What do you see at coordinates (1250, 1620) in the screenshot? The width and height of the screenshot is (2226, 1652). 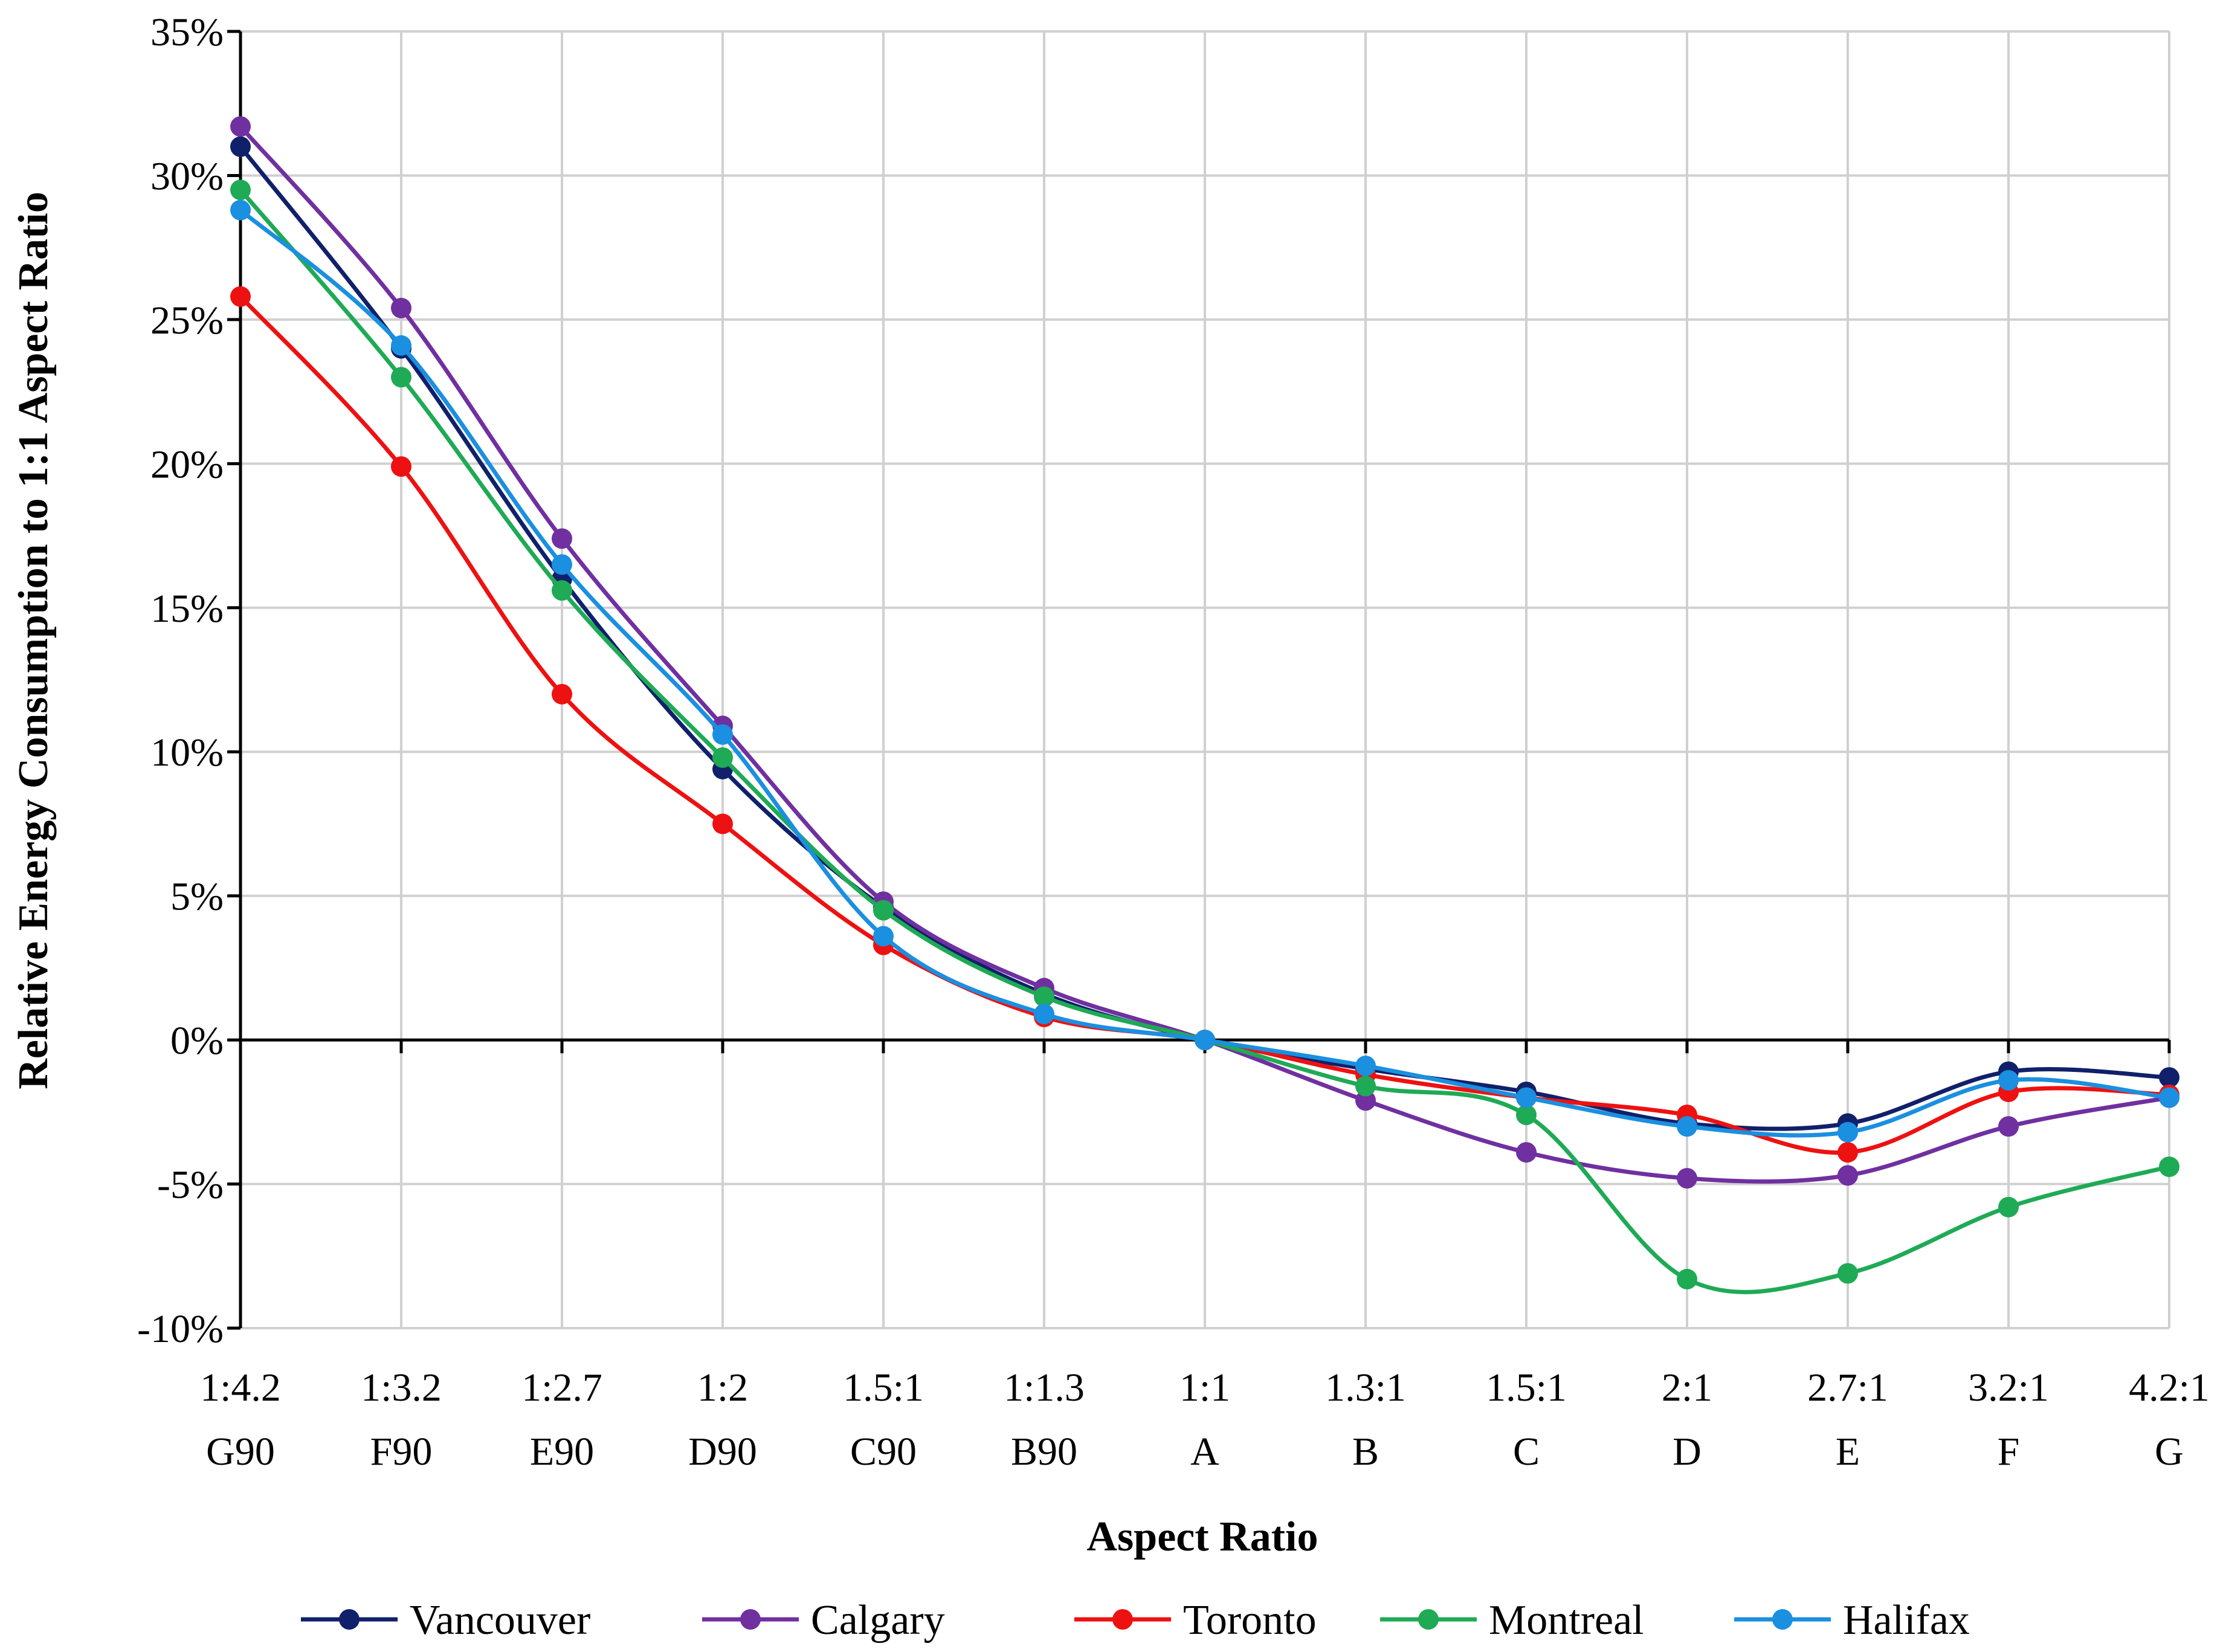 I see `legend-label: Toronto` at bounding box center [1250, 1620].